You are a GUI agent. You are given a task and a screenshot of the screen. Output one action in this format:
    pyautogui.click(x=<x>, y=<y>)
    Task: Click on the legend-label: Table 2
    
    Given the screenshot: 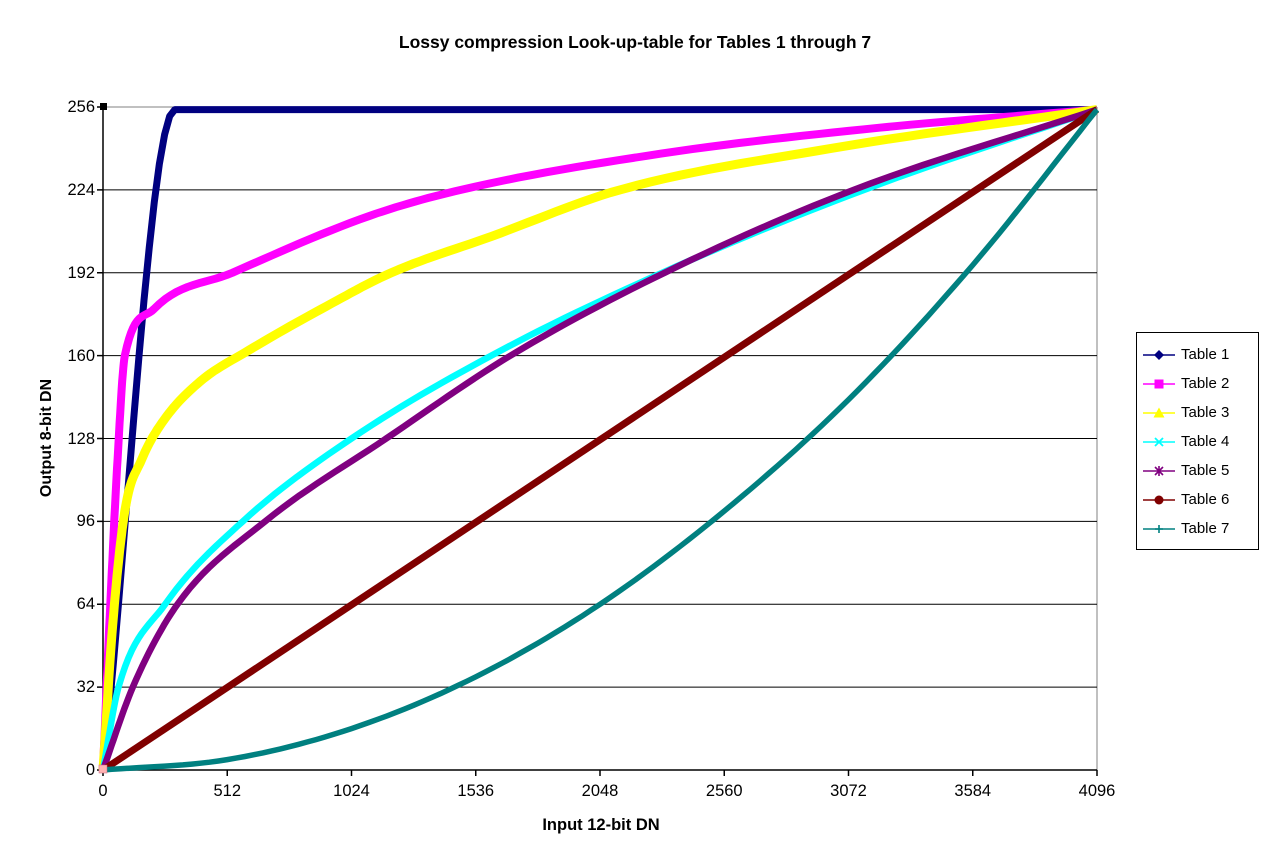 What is the action you would take?
    pyautogui.click(x=1205, y=383)
    